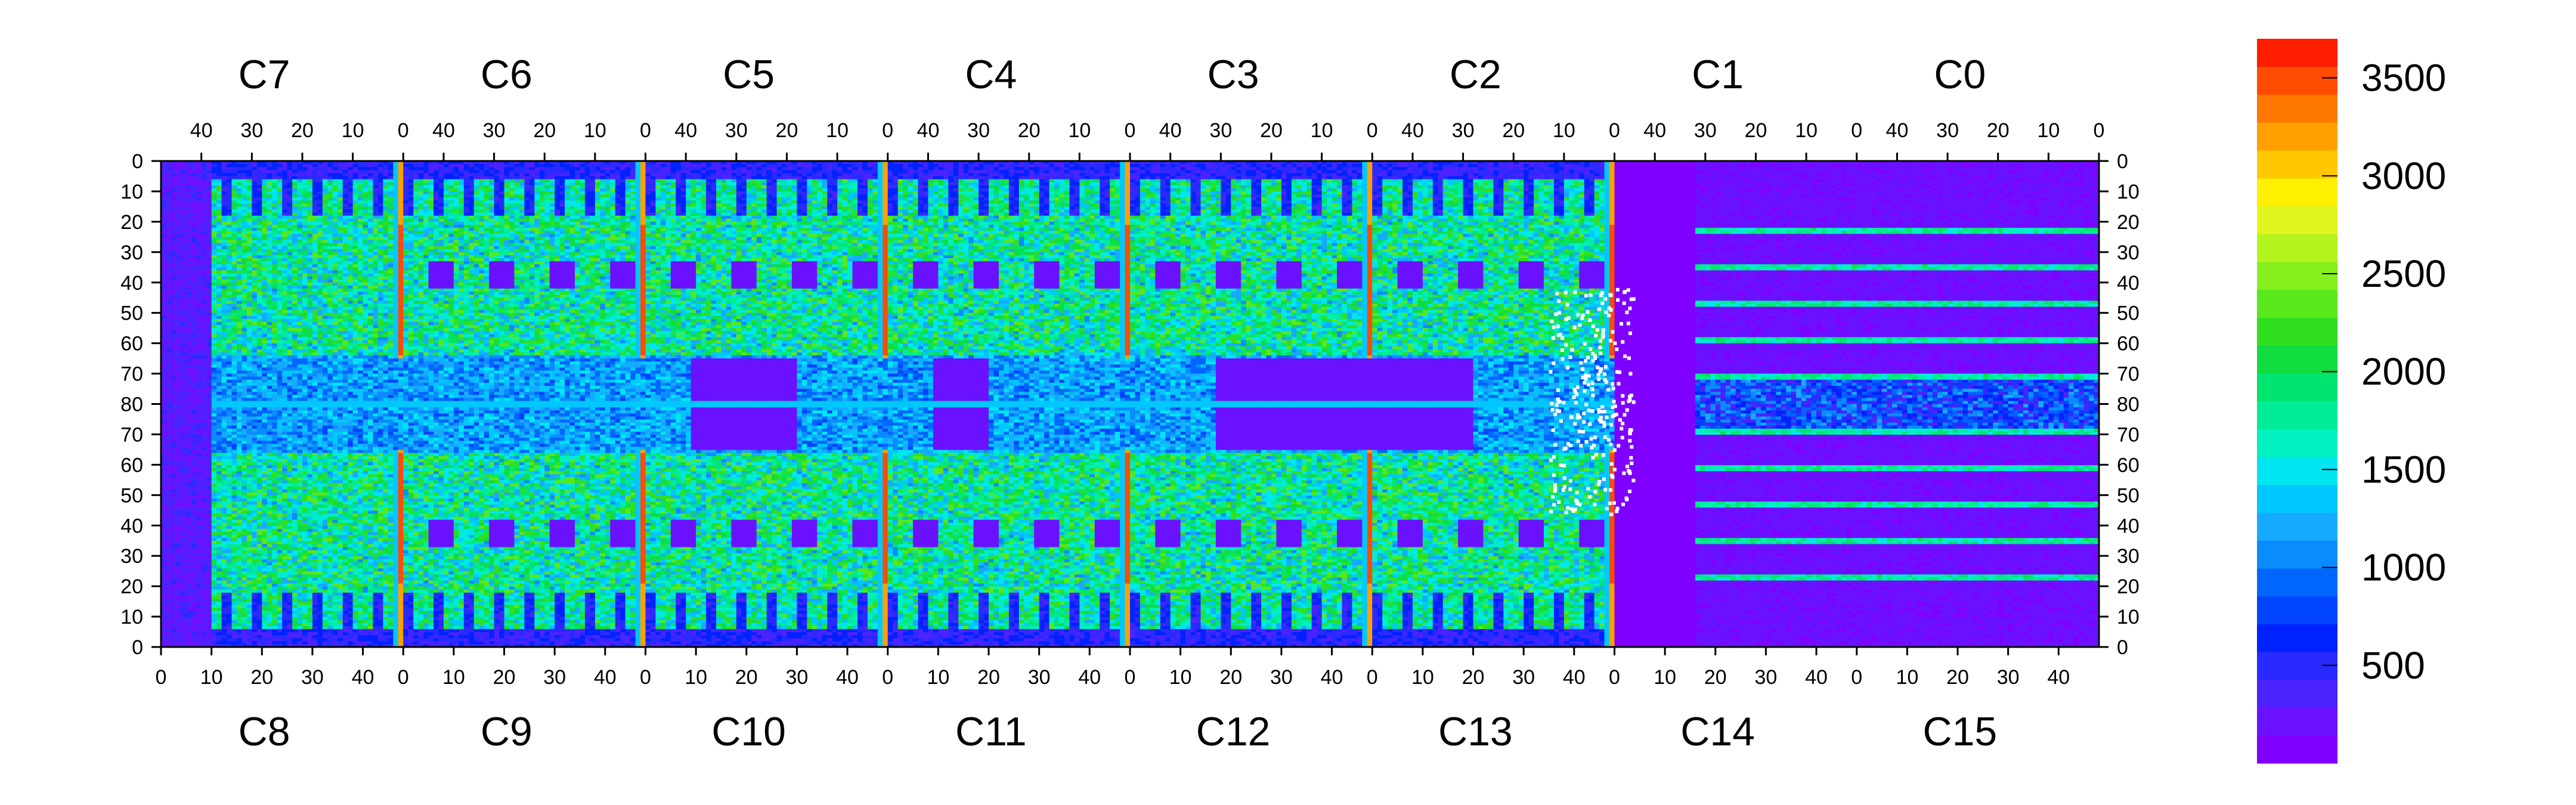 The image size is (2576, 805). Describe the element at coordinates (2403, 273) in the screenshot. I see `colorbar-tick-label: 2500` at that location.